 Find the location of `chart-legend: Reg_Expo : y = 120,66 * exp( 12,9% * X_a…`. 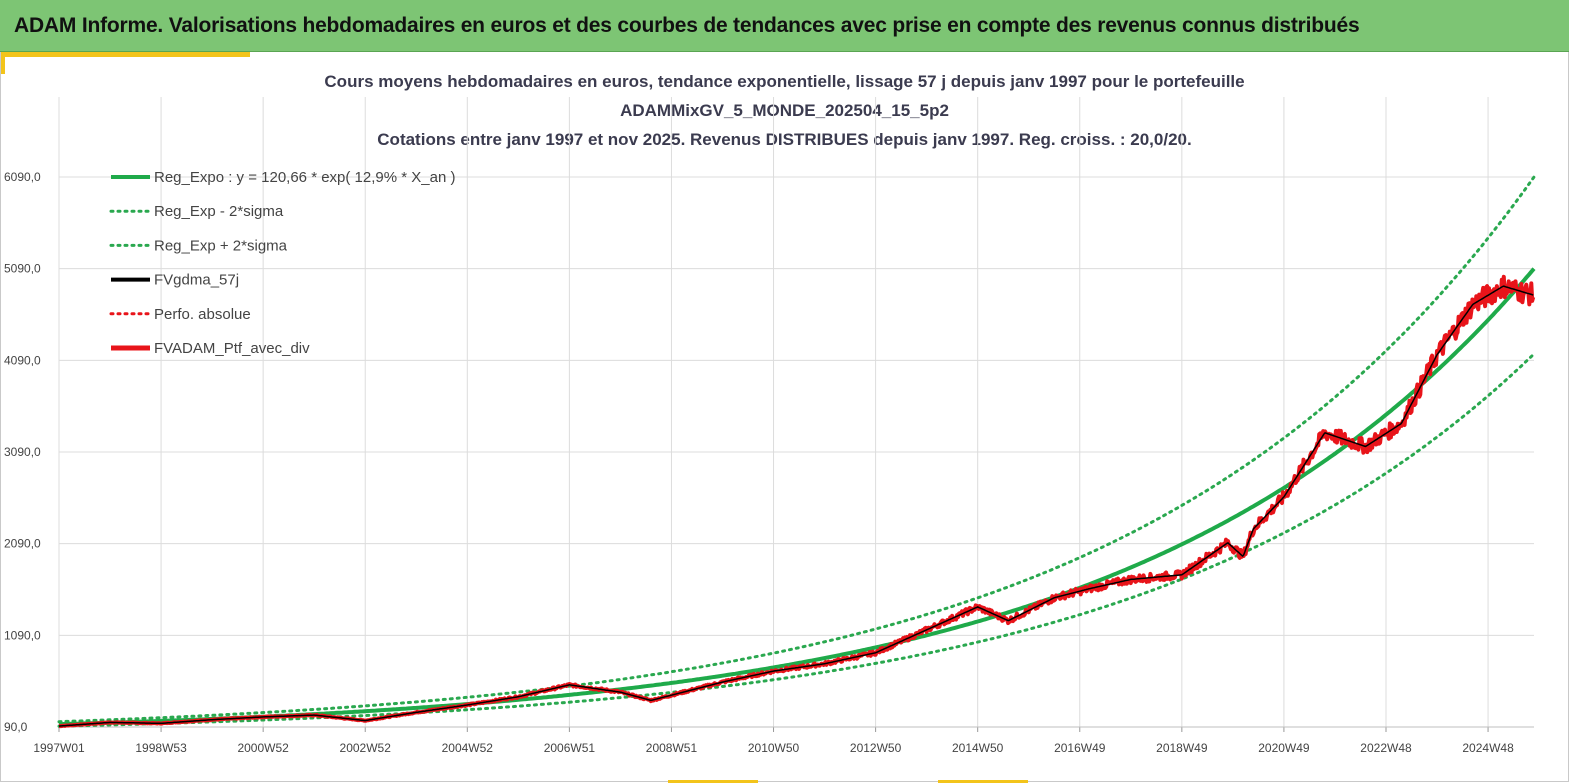

chart-legend: Reg_Expo : y = 120,66 * exp( 12,9% * X_a… is located at coordinates (282, 263).